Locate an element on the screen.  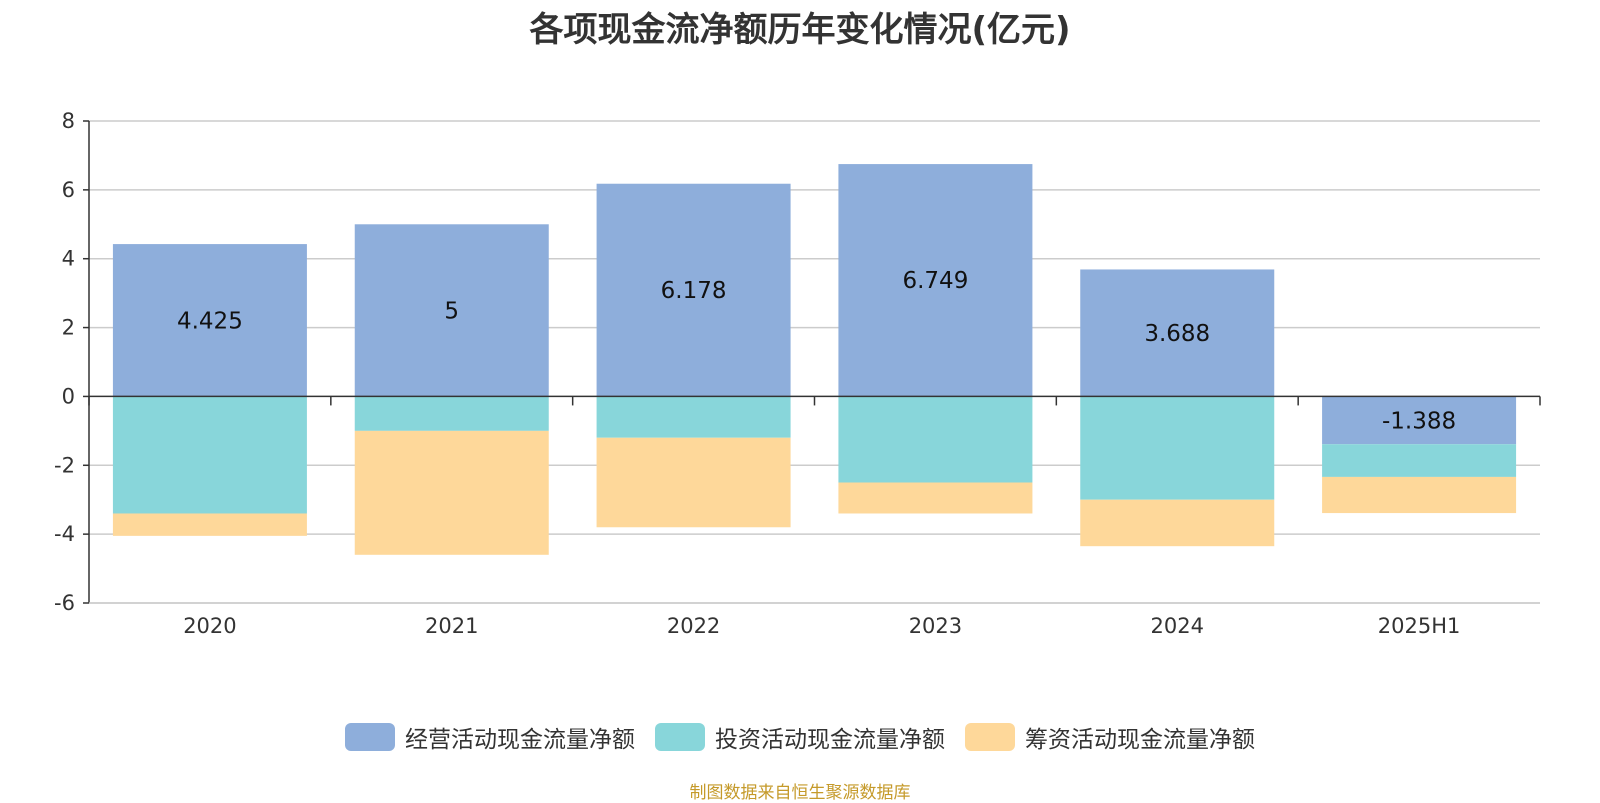
bar-investing-2022 is located at coordinates (693, 417).